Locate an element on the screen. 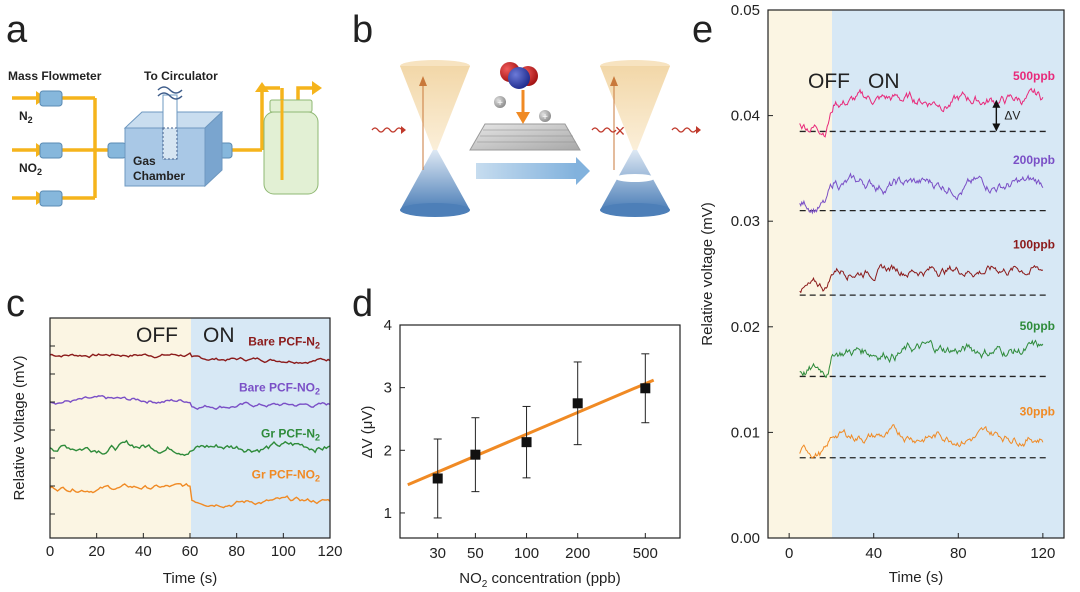 Image resolution: width=1080 pixels, height=592 pixels. d-fit-line is located at coordinates (531, 432).